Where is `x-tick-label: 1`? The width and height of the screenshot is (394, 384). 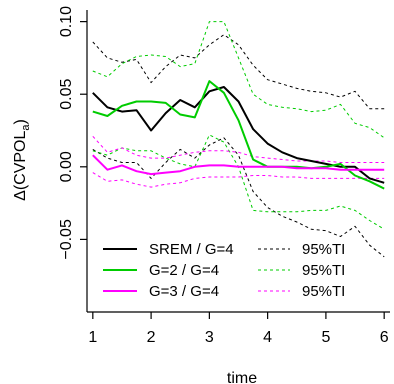 x-tick-label: 1 is located at coordinates (92, 337).